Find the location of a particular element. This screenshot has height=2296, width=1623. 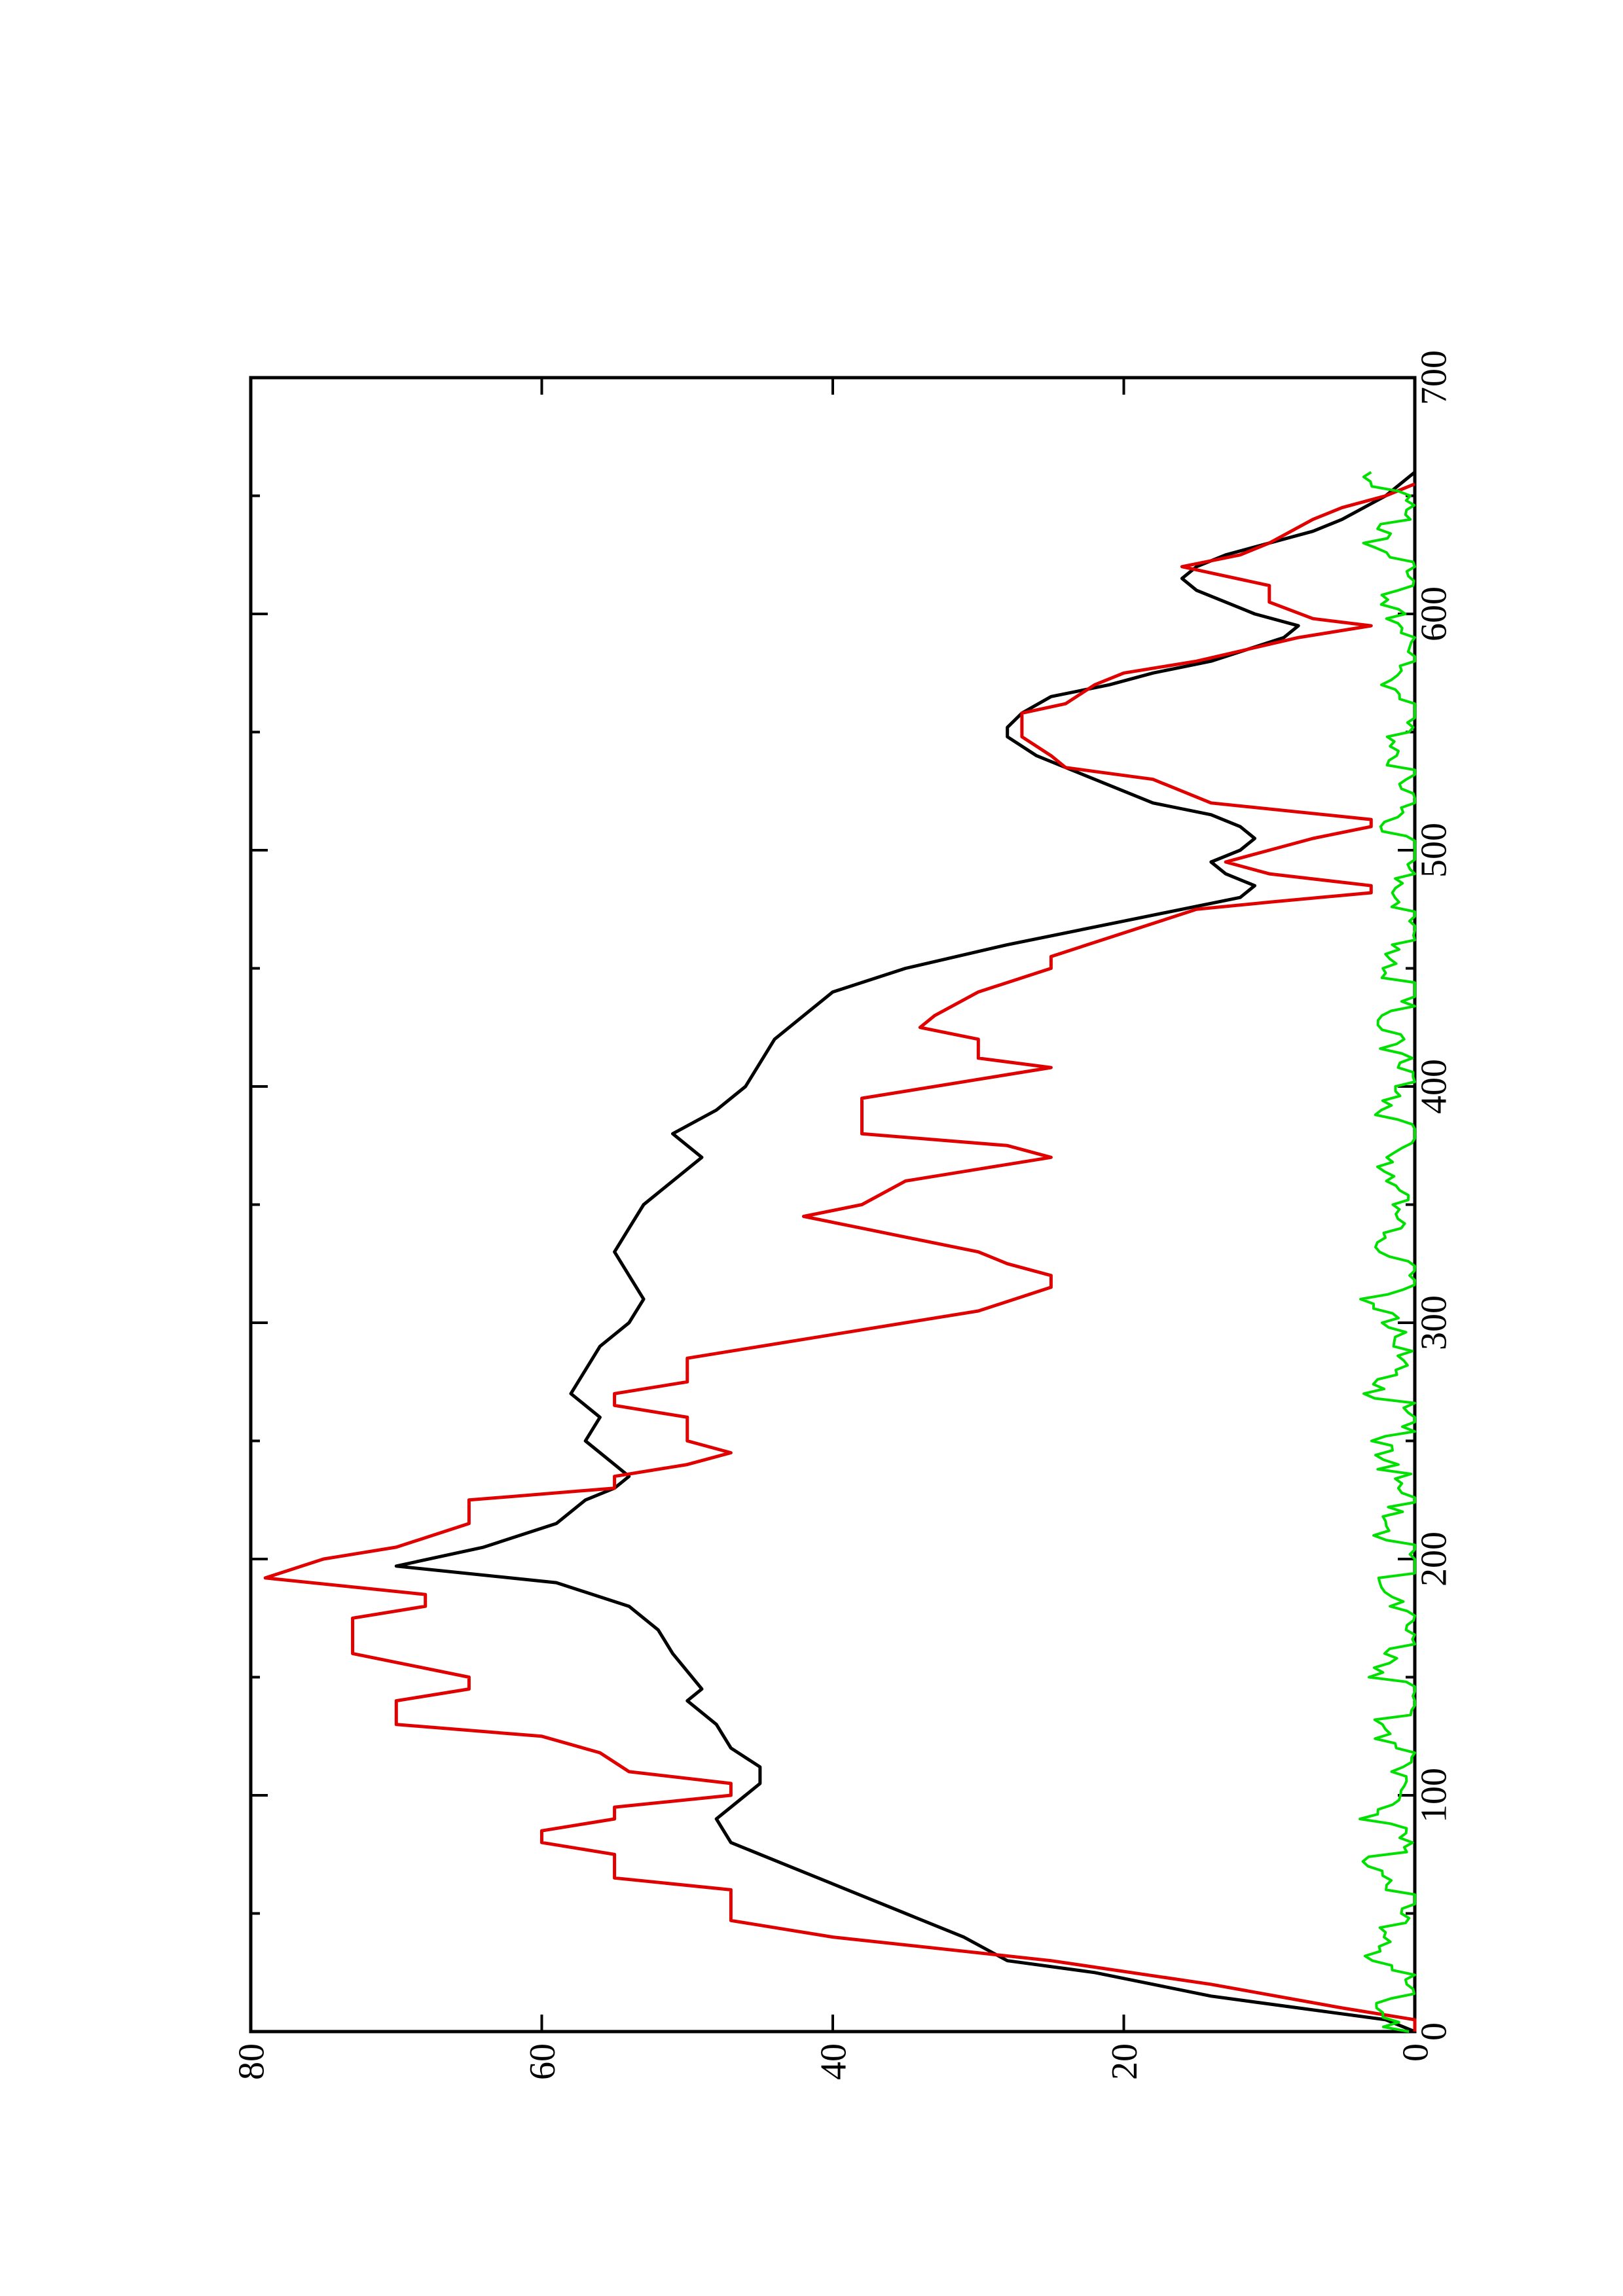

x-tick-label: 400 is located at coordinates (1434, 1086).